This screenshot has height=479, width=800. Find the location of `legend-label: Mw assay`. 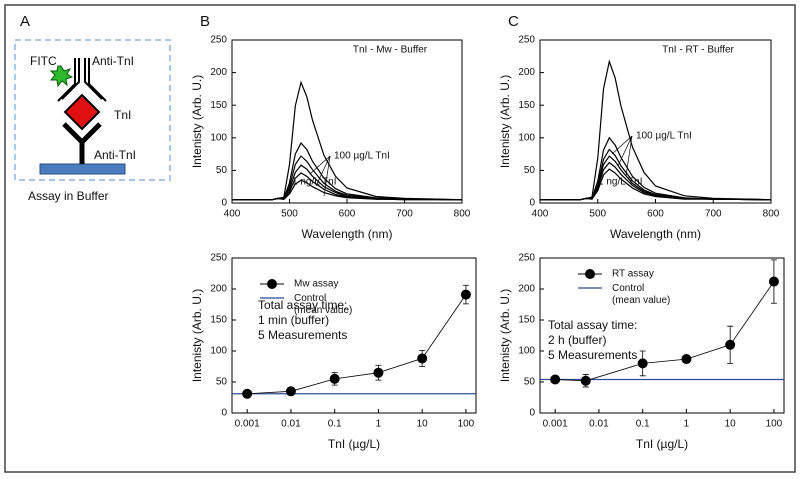

legend-label: Mw assay is located at coordinates (316, 284).